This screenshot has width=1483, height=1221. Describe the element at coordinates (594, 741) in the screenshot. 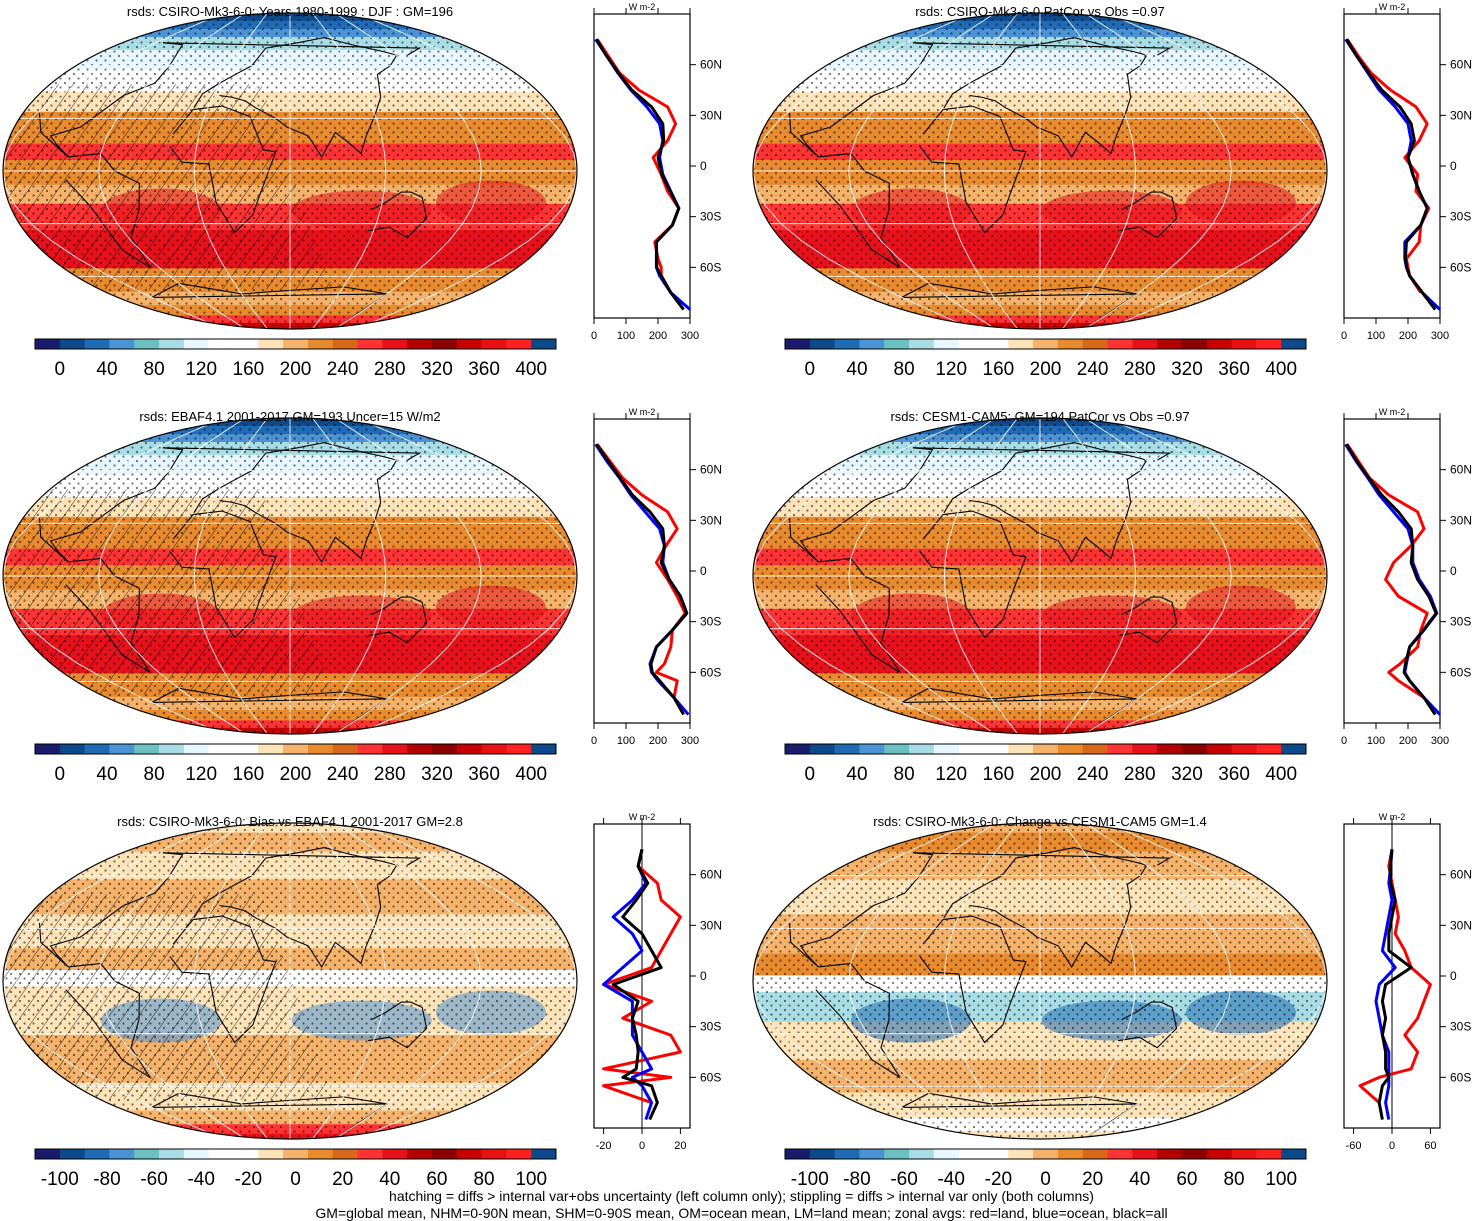

I see `value-tick-label: 0` at that location.